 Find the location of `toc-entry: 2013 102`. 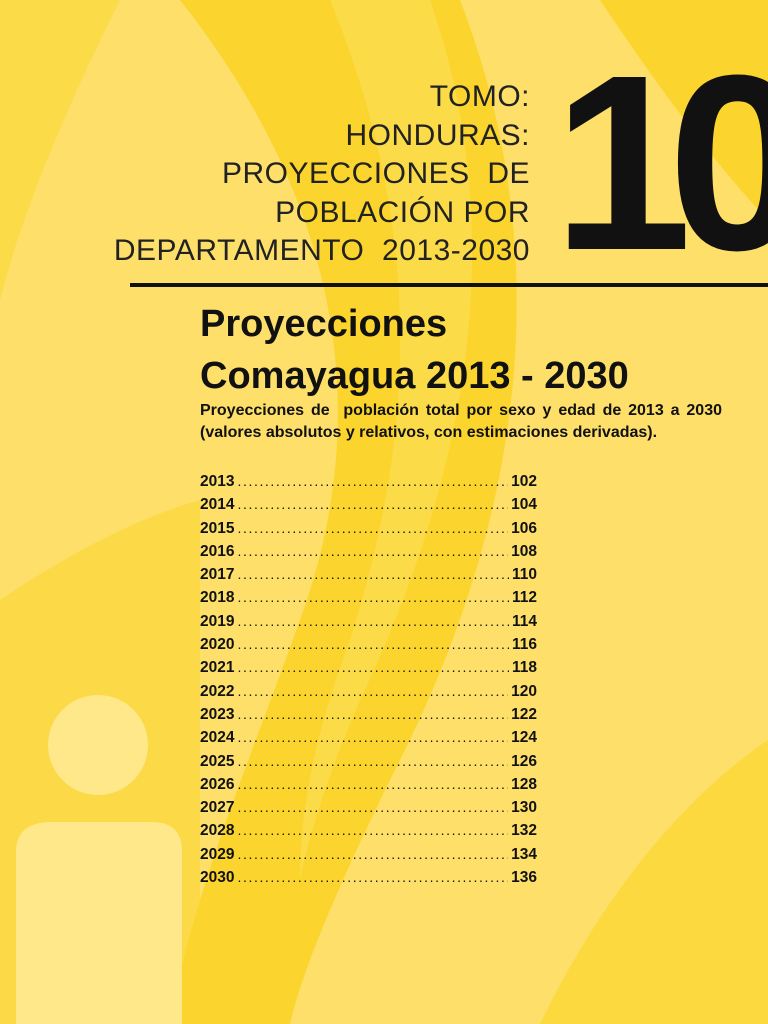

toc-entry: 2013 102 is located at coordinates (368, 484).